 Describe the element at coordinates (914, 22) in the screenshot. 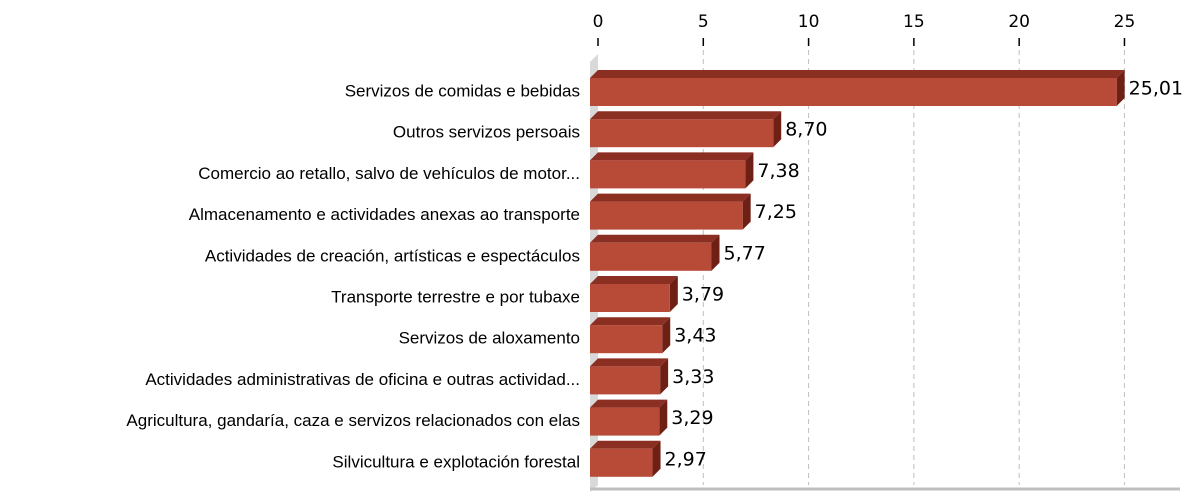

I see `x-tick-label: 15` at that location.